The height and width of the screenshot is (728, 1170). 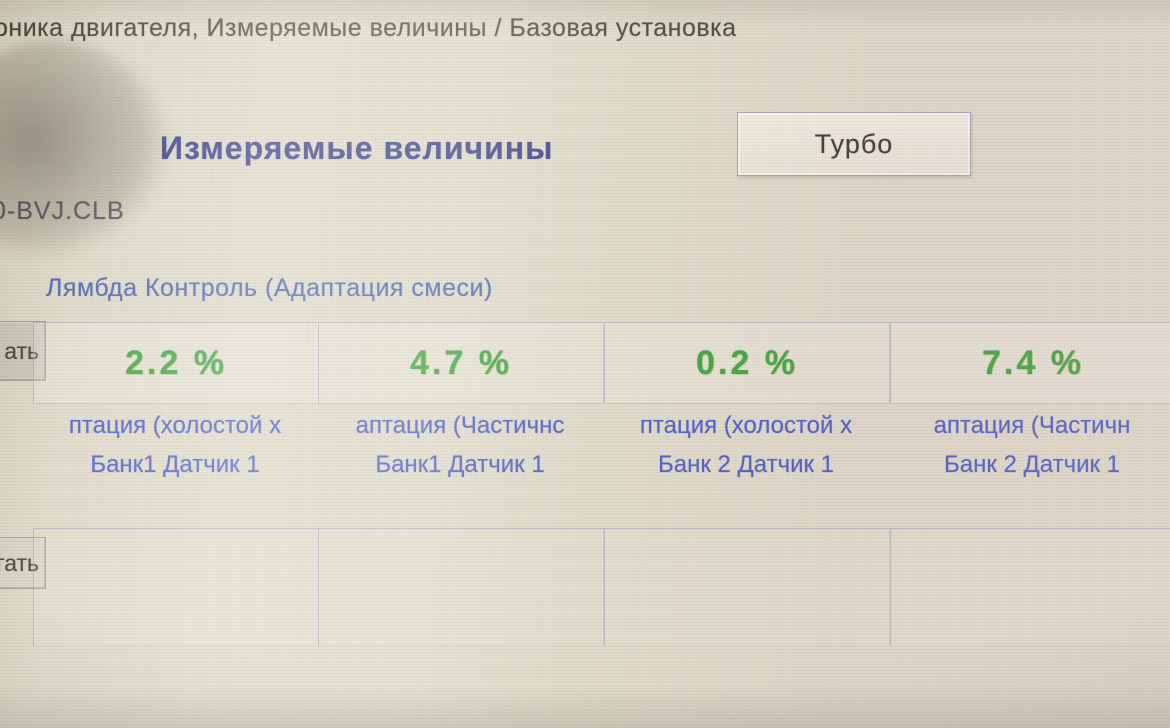 What do you see at coordinates (62, 211) in the screenshot?
I see `label-file-name: 0-BVJ.CLB` at bounding box center [62, 211].